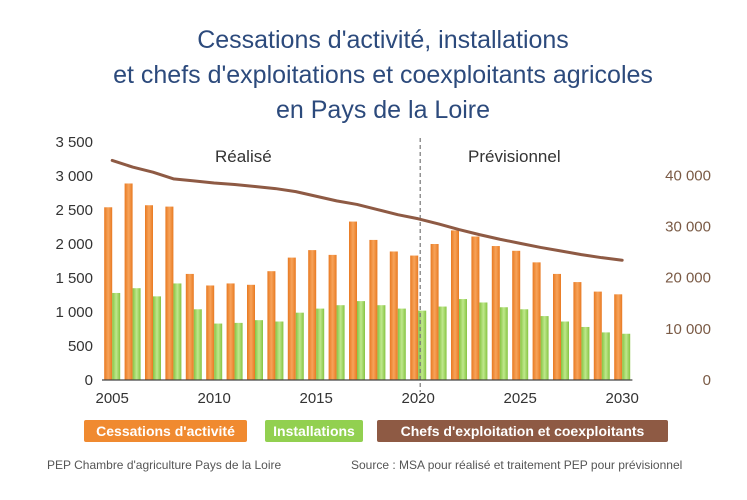  I want to click on legend-swatch-chefs, so click(522, 431).